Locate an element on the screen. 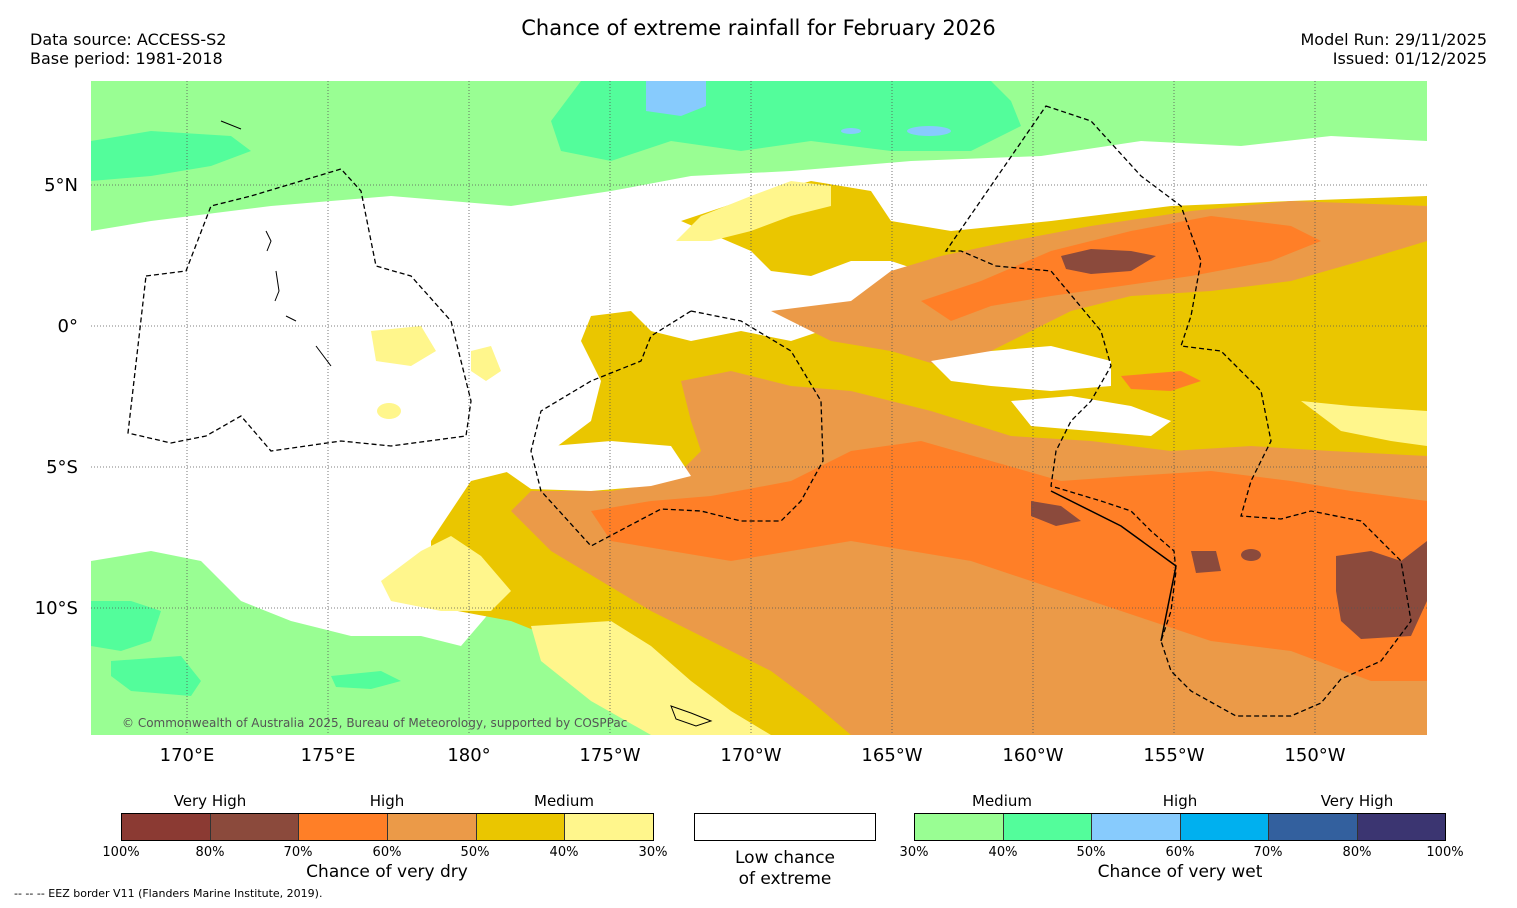 The height and width of the screenshot is (908, 1517). low-chance-swatch is located at coordinates (785, 827).